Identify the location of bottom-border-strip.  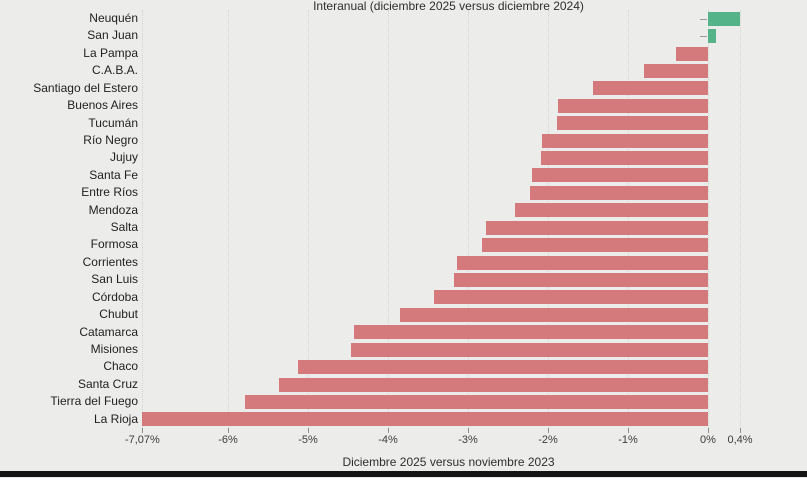
(403, 474).